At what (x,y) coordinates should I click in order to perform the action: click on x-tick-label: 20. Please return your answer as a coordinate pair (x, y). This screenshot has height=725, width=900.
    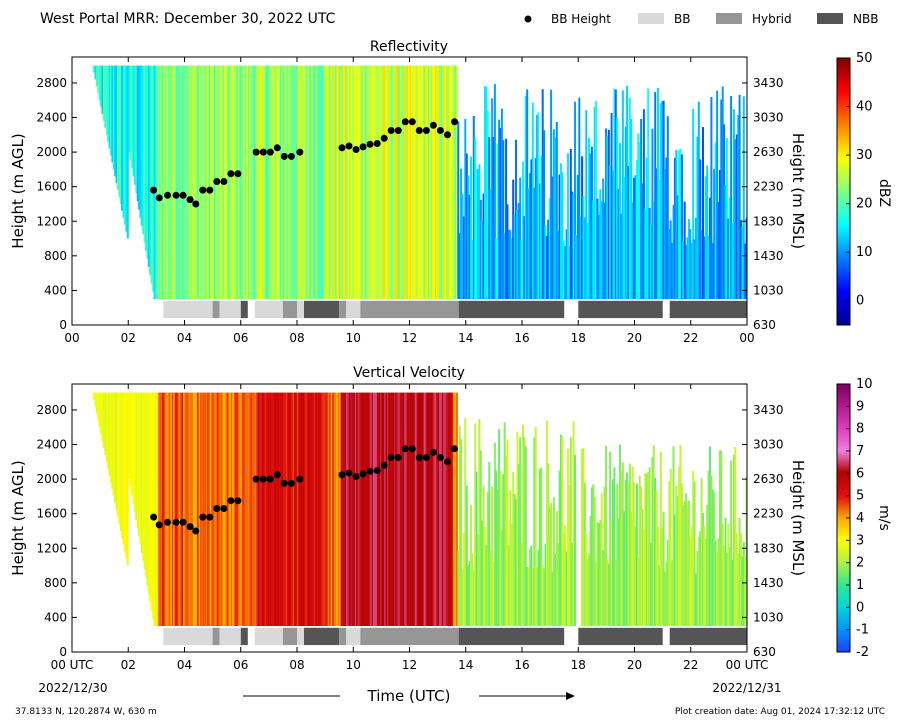
    Looking at the image, I should click on (634, 338).